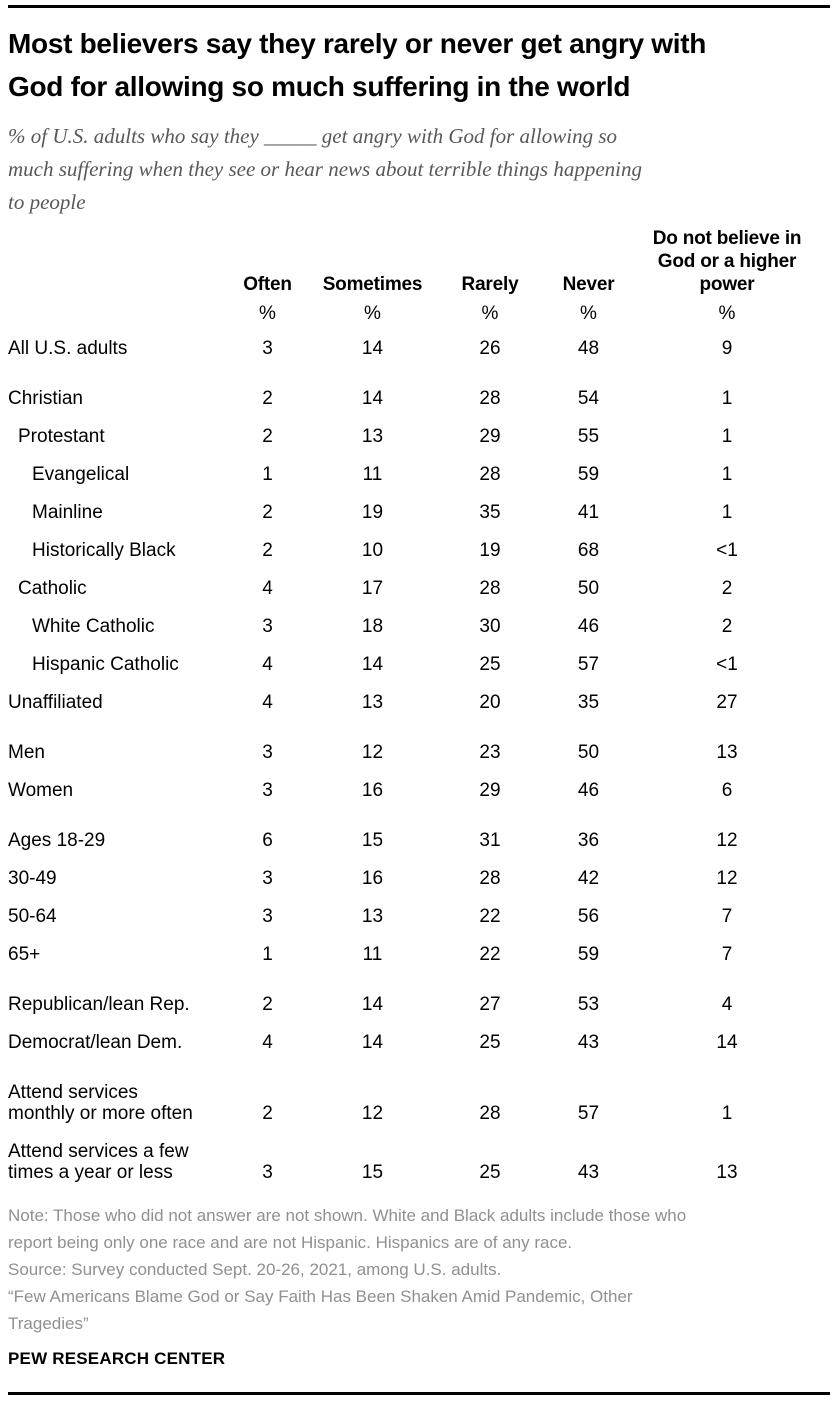 This screenshot has height=1404, width=838. I want to click on table-row: Unaffiliated 4 13 20 35 27, so click(412, 698).